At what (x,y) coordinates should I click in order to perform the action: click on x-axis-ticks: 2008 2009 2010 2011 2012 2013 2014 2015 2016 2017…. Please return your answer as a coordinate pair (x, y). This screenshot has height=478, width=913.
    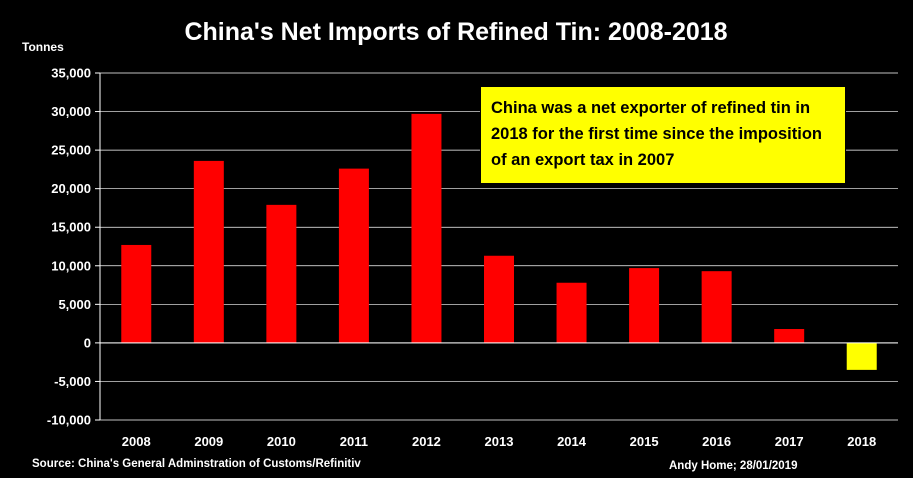
    Looking at the image, I should click on (499, 441).